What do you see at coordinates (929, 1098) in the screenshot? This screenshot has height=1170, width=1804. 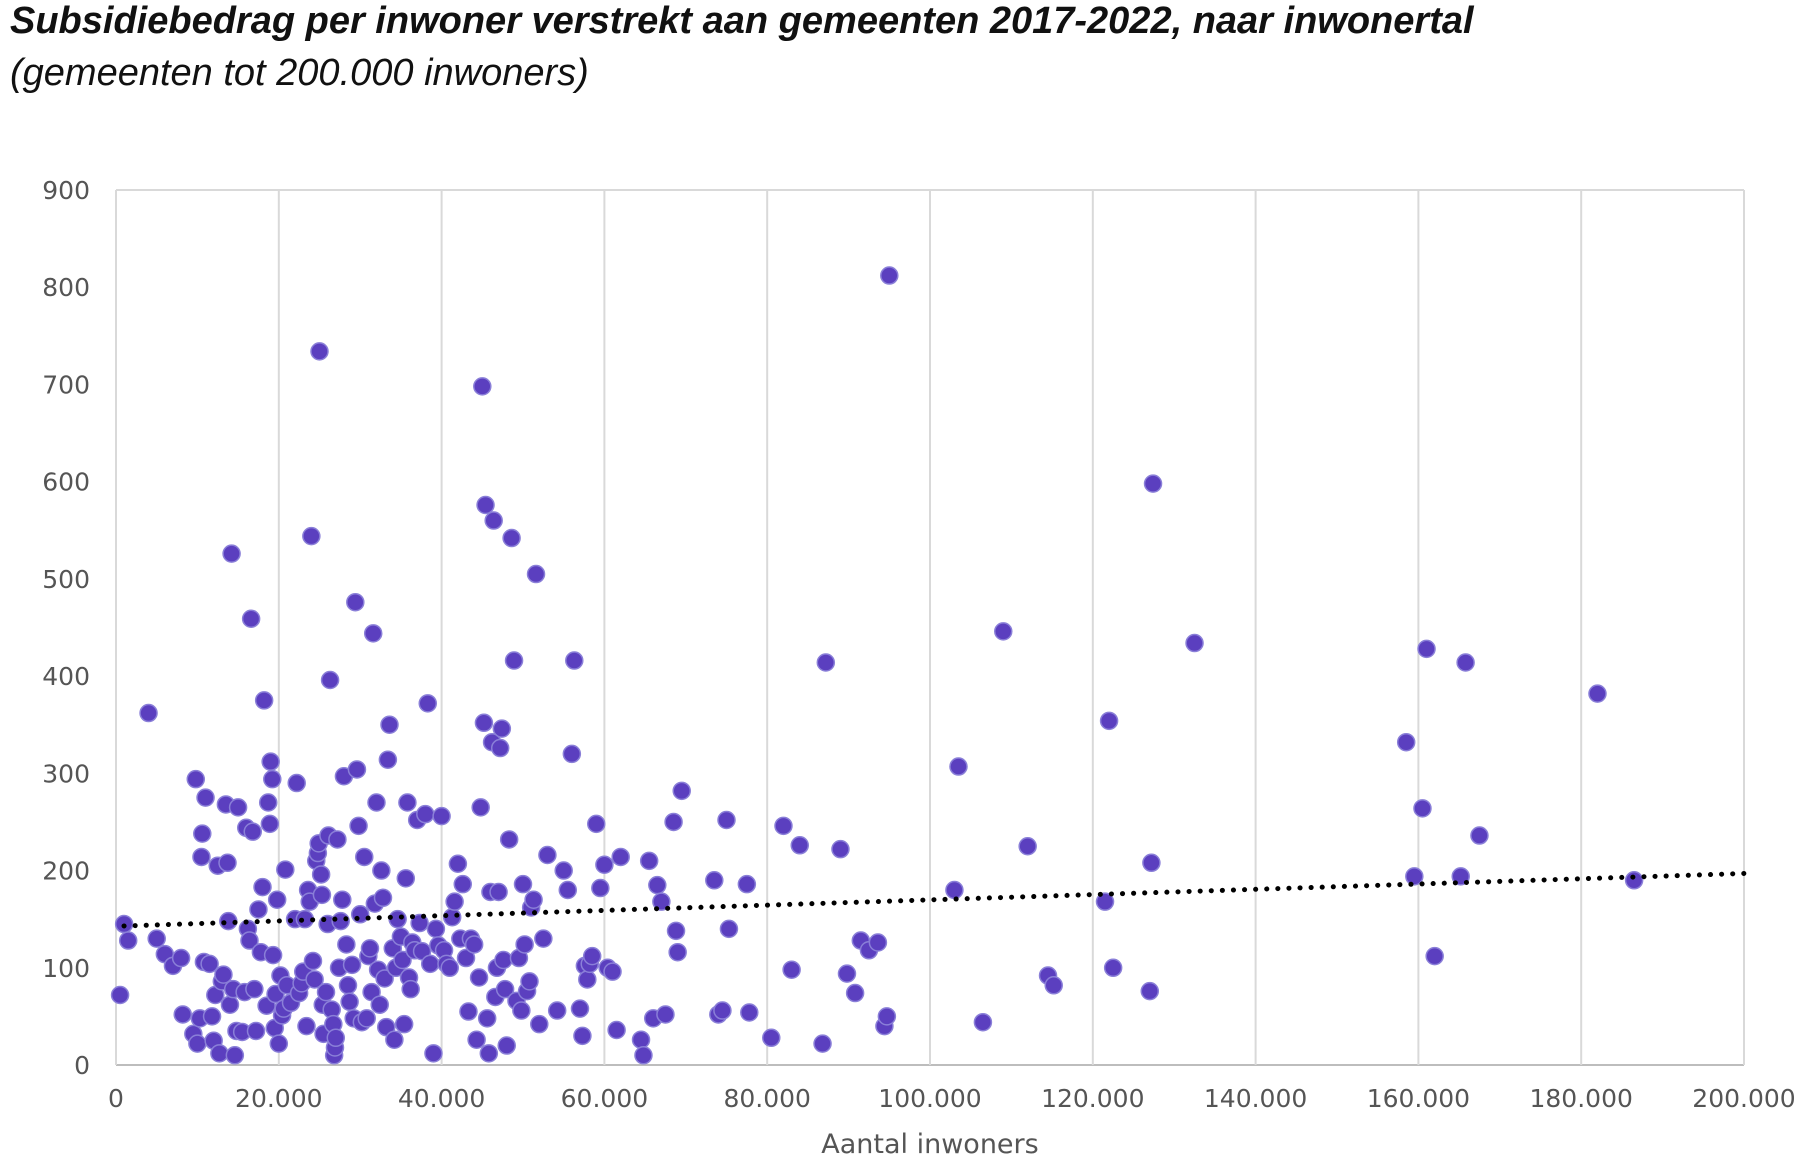 I see `x-tick-label: 100.000` at bounding box center [929, 1098].